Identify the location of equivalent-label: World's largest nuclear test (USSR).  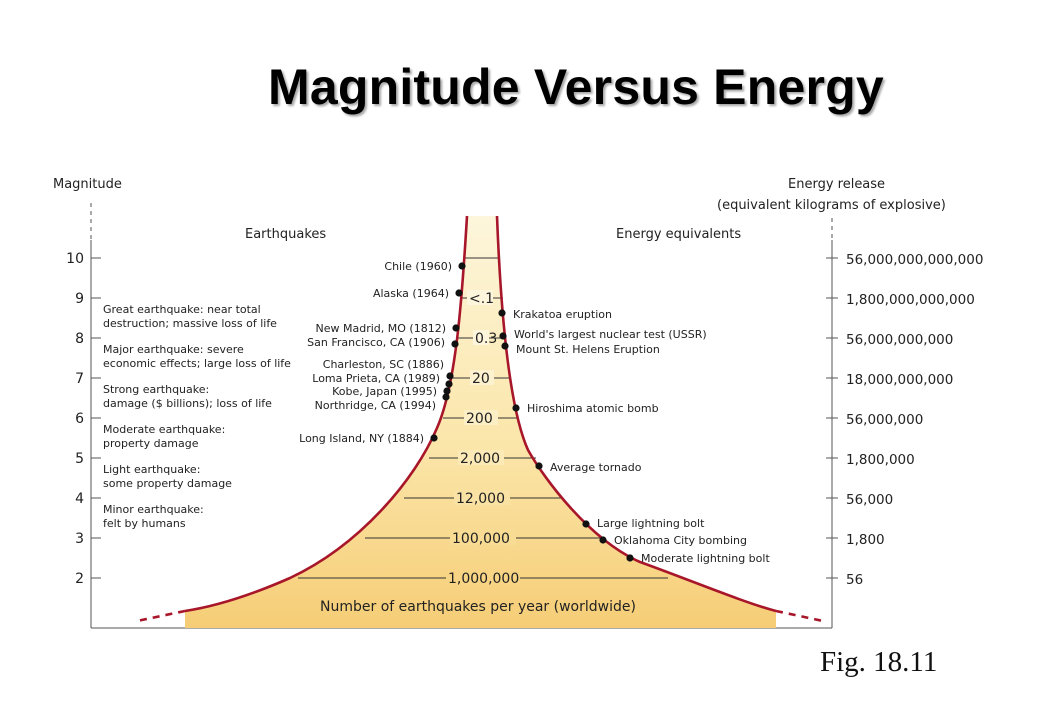
(610, 334).